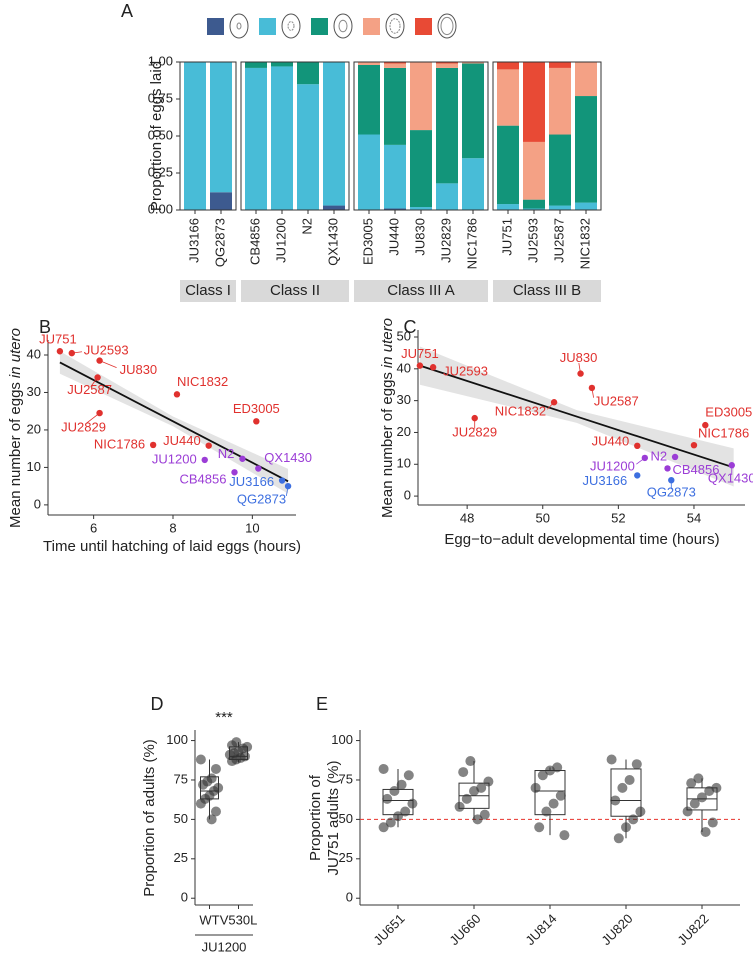  I want to click on point-label: NIC1786, so click(119, 443).